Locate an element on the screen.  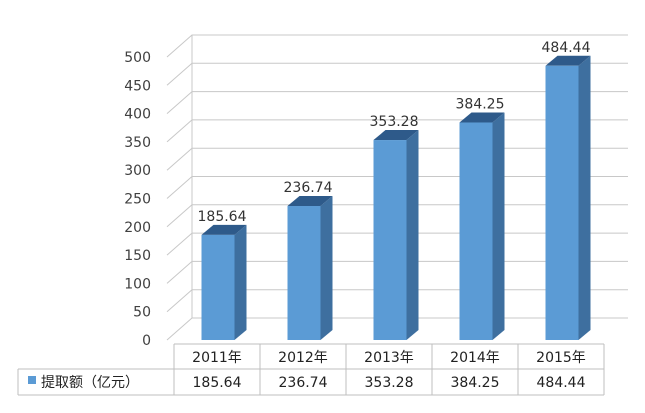
legend-series-name: 提取额（亿元） is located at coordinates (90, 383).